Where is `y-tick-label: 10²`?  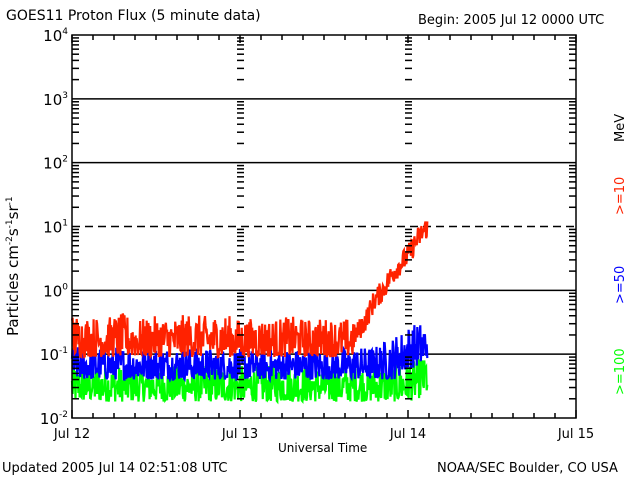
y-tick-label: 10² is located at coordinates (55, 164).